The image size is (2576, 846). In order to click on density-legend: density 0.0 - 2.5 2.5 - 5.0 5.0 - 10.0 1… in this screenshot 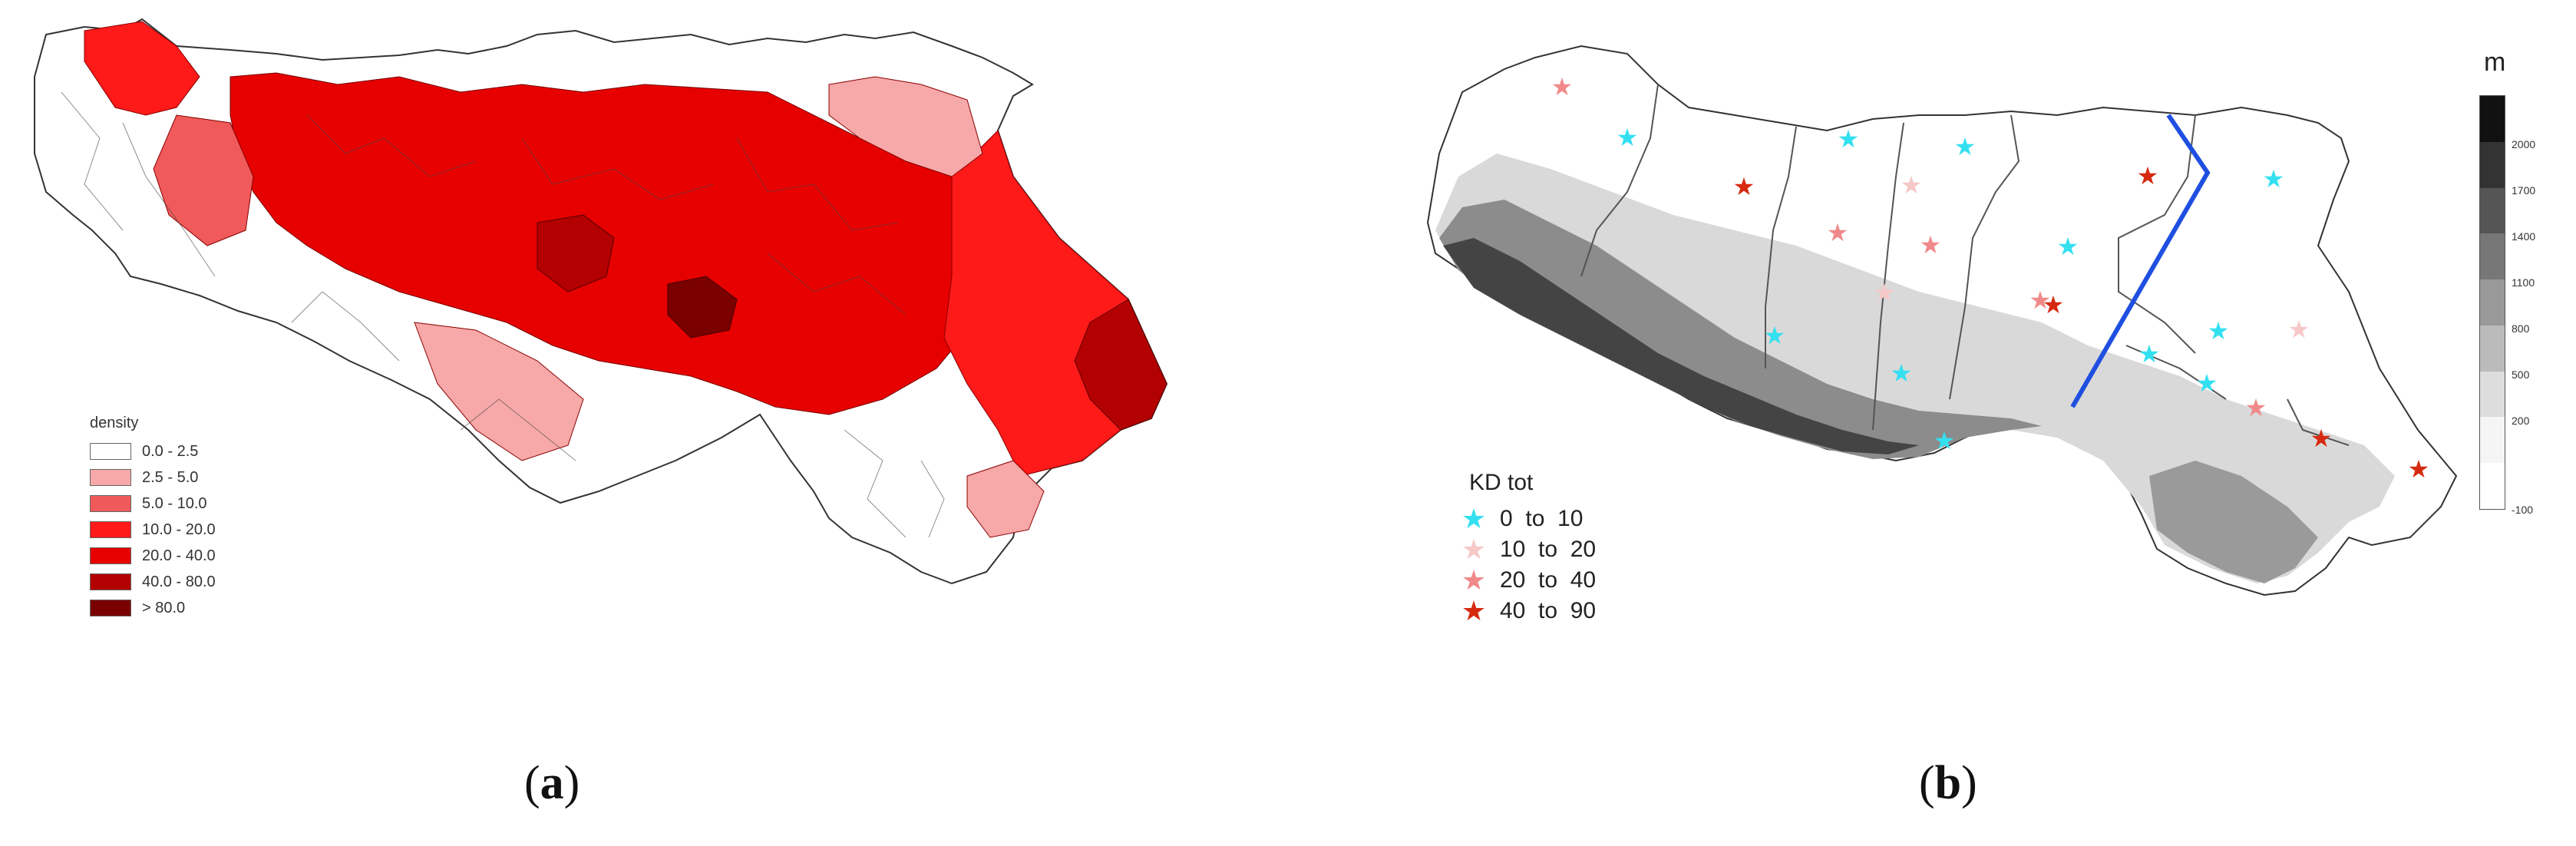, I will do `click(153, 518)`.